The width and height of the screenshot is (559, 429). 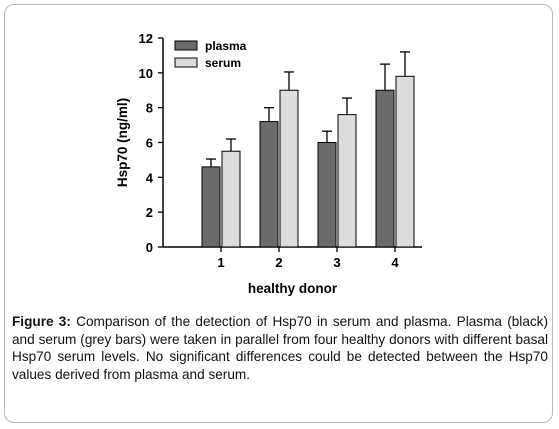 I want to click on legend-label-serum: serum, so click(x=223, y=63).